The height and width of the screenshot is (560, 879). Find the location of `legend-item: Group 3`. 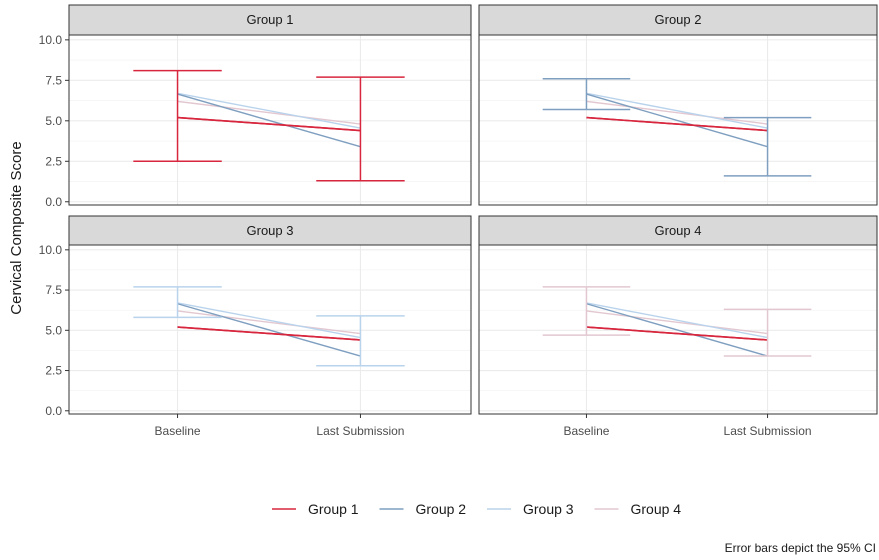

legend-item: Group 3 is located at coordinates (530, 509).